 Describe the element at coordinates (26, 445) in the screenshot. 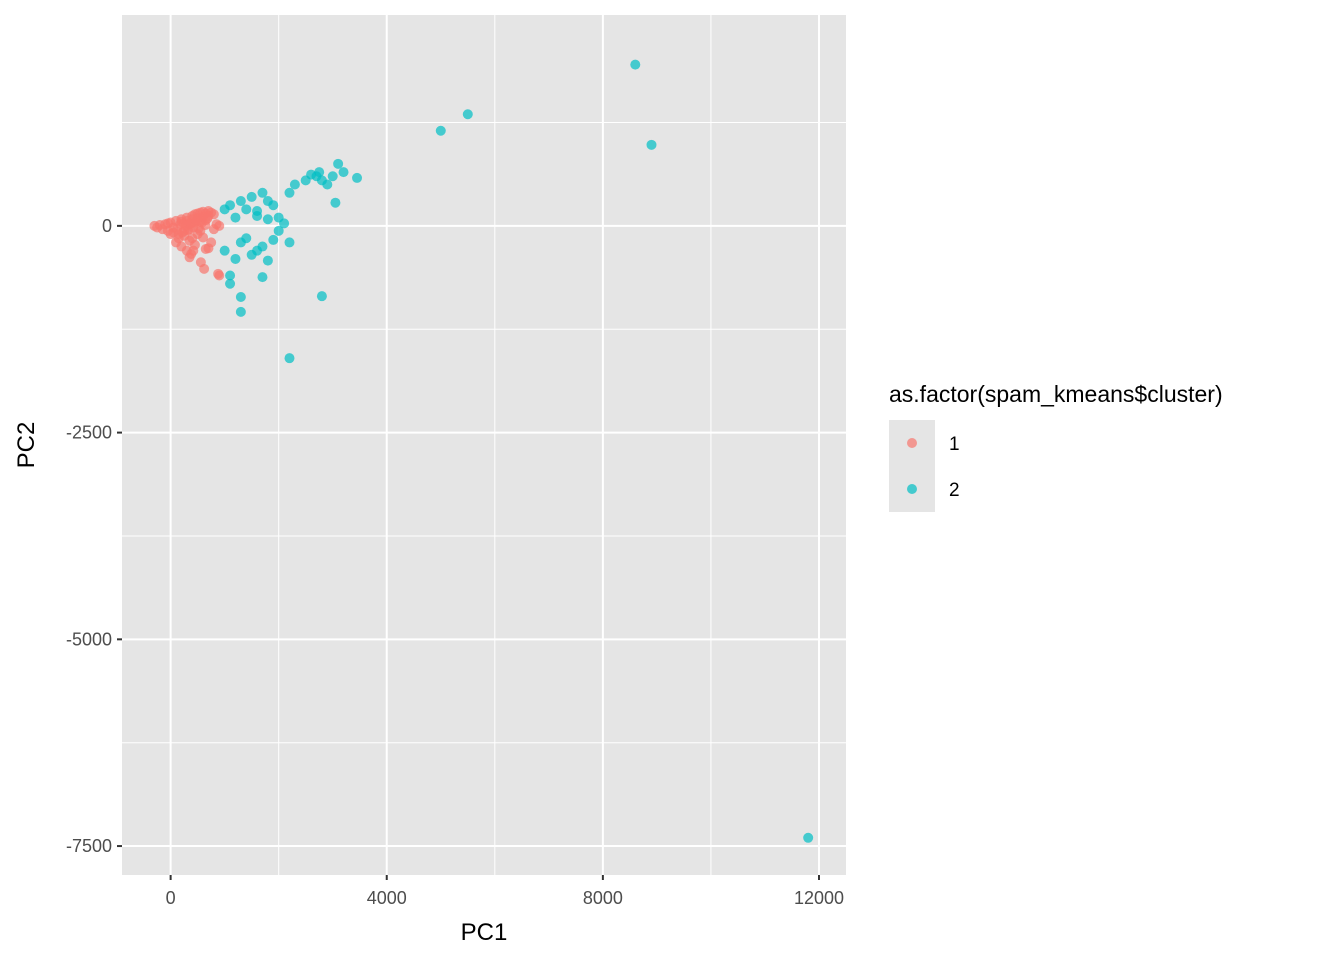

I see `y-axis-title: PC2` at that location.